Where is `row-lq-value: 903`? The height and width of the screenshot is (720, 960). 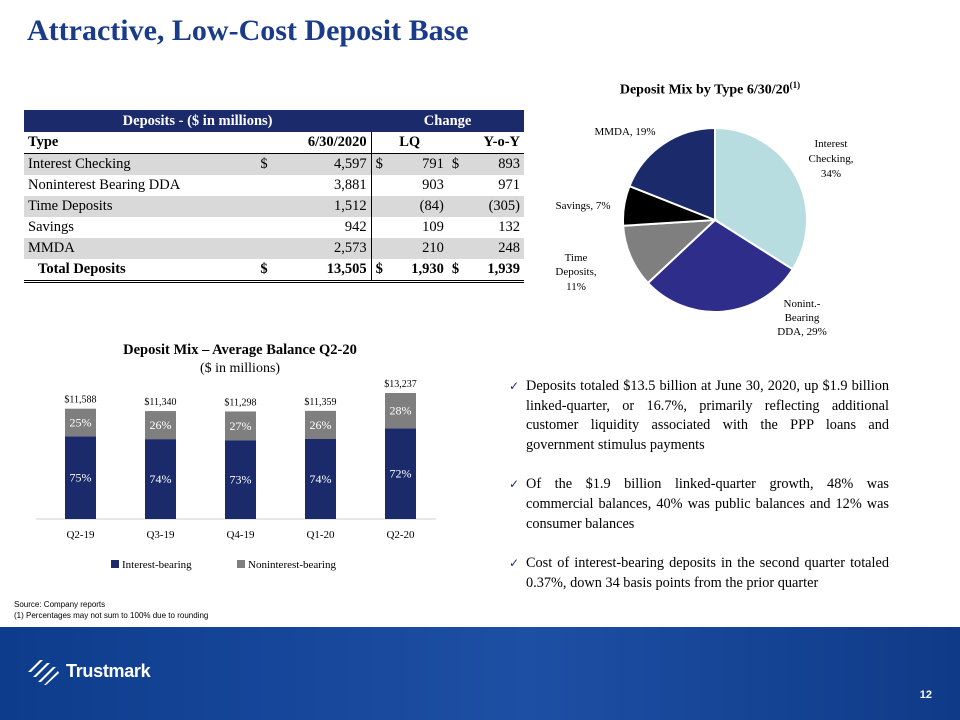 row-lq-value: 903 is located at coordinates (409, 185).